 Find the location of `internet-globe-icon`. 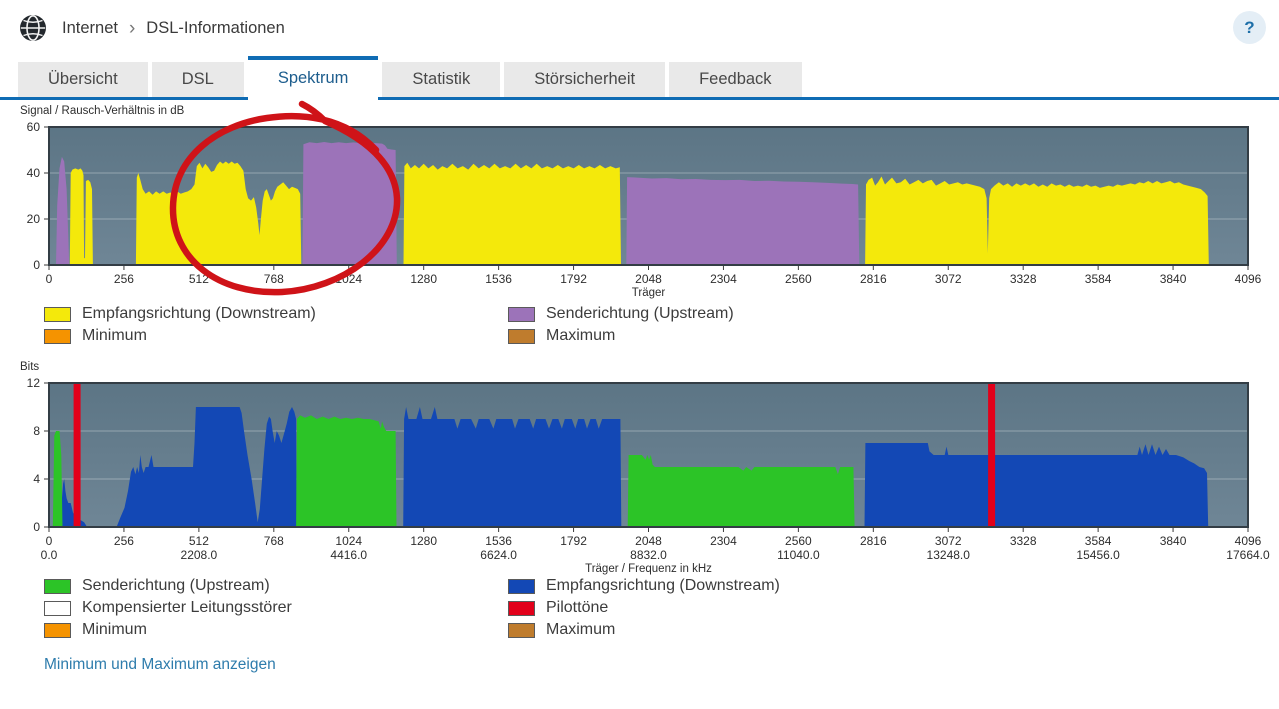

internet-globe-icon is located at coordinates (33, 28).